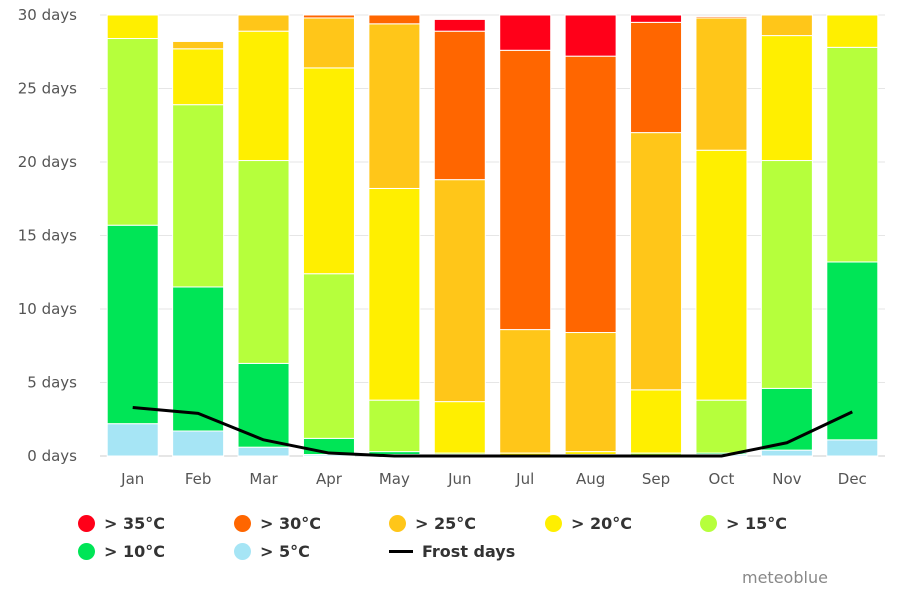 This screenshot has width=900, height=600. I want to click on legend-item-20c: > 20°C, so click(588, 523).